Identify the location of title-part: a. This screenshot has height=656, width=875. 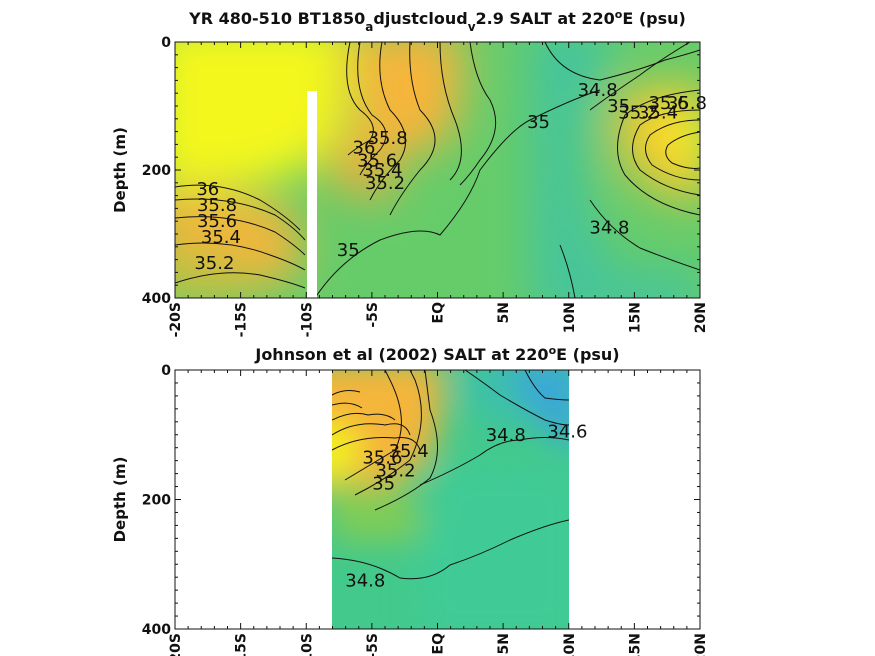
(369, 27).